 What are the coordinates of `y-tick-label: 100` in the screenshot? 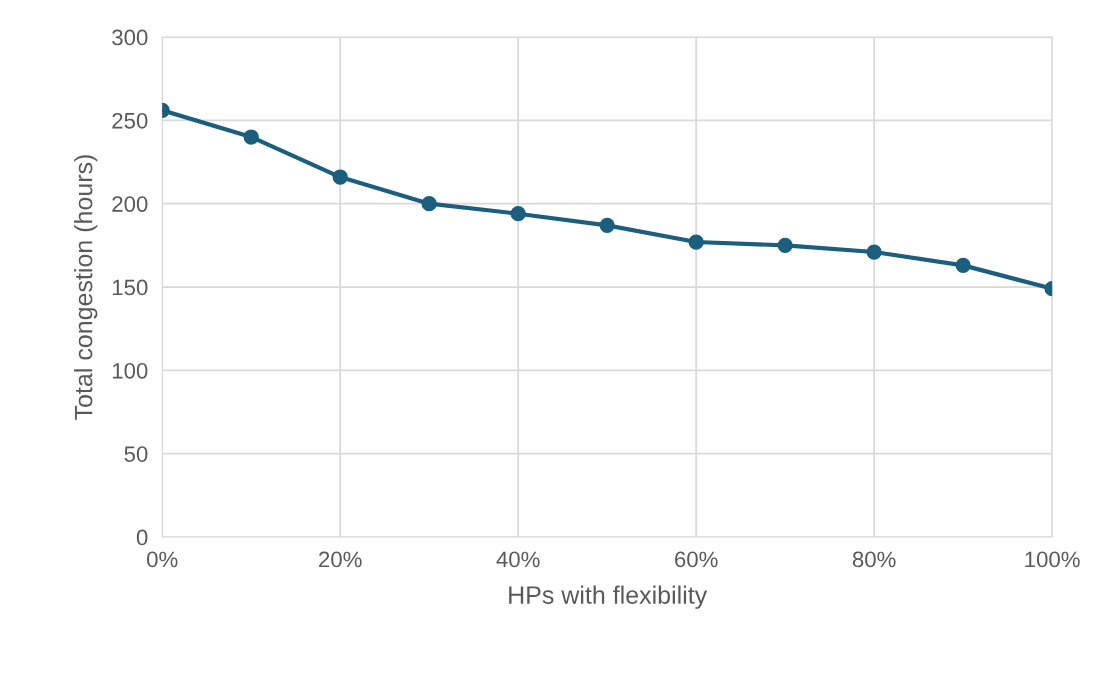 It's located at (130, 370).